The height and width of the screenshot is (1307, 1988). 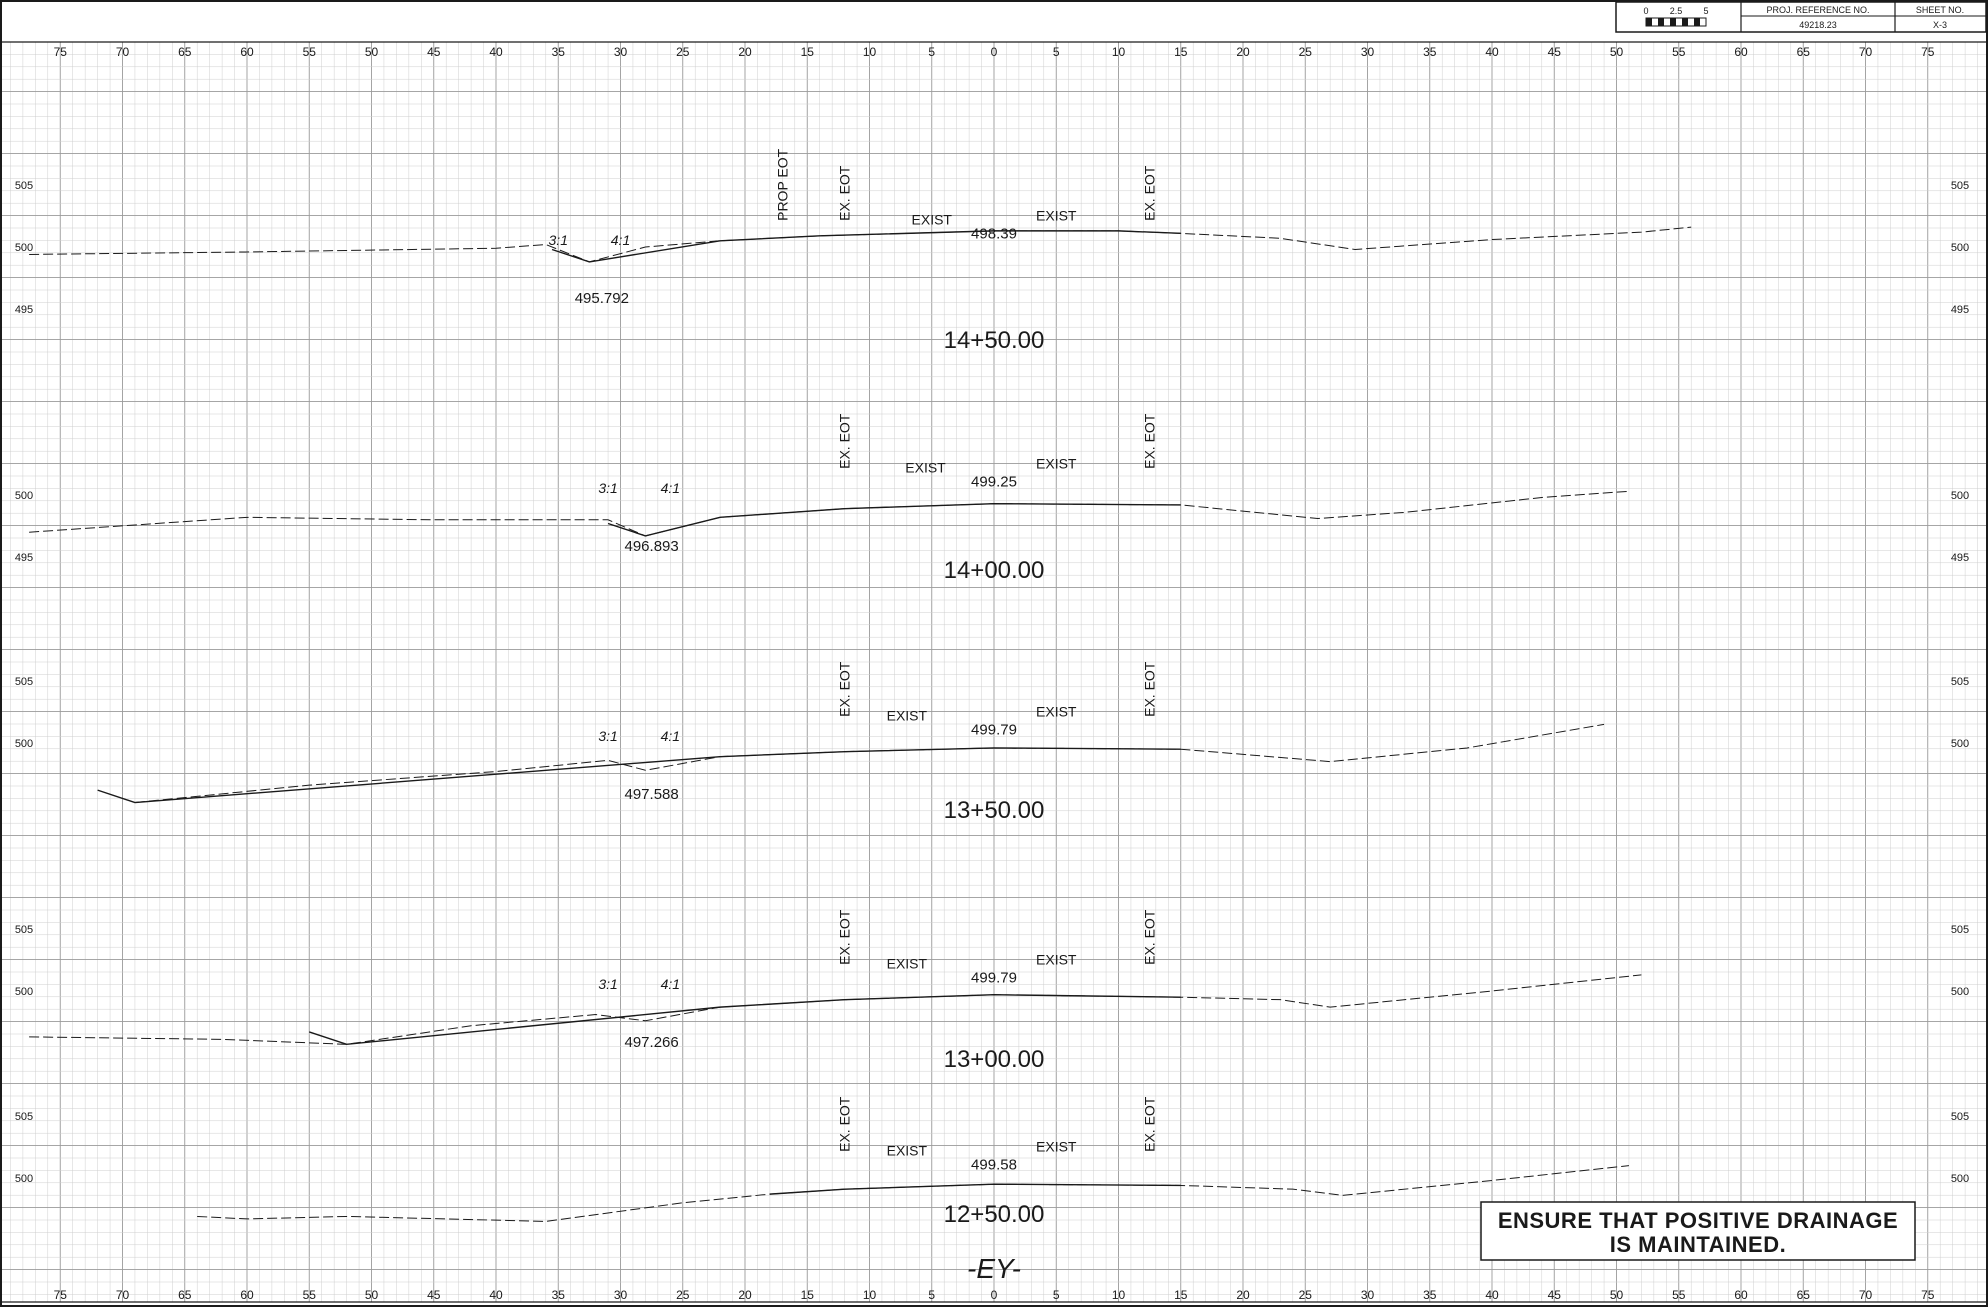 What do you see at coordinates (1940, 10) in the screenshot?
I see `sheet-no-label: SHEET NO.` at bounding box center [1940, 10].